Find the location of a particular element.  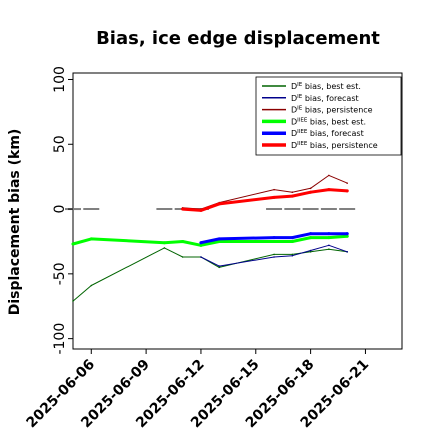

legend-entry: DIIEE bias, persistence is located at coordinates (320, 145).